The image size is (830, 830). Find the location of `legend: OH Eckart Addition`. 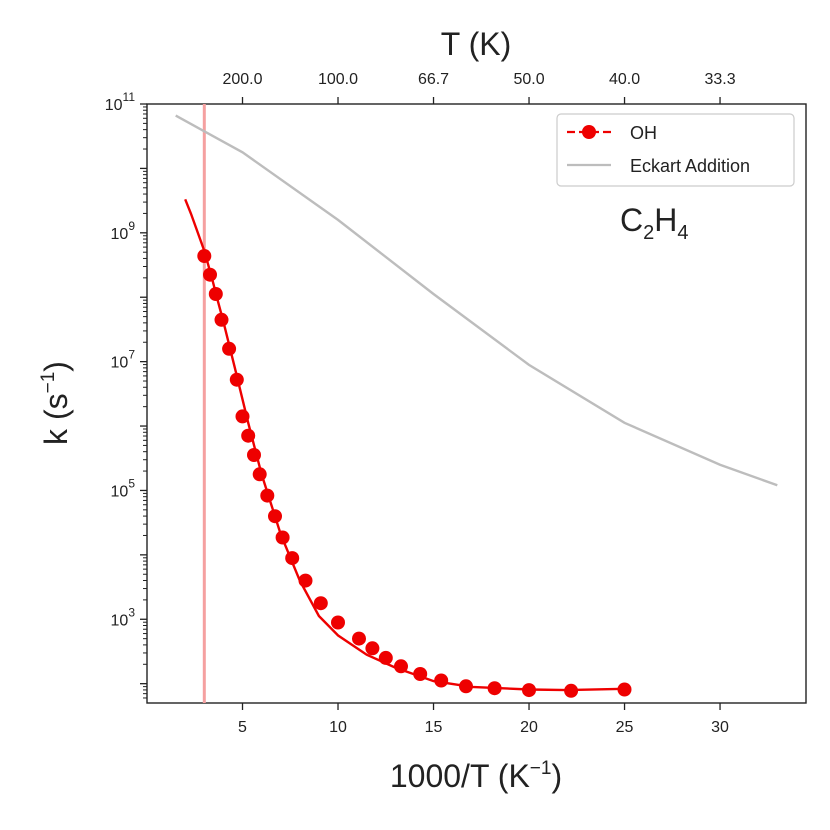

legend: OH Eckart Addition is located at coordinates (675, 150).